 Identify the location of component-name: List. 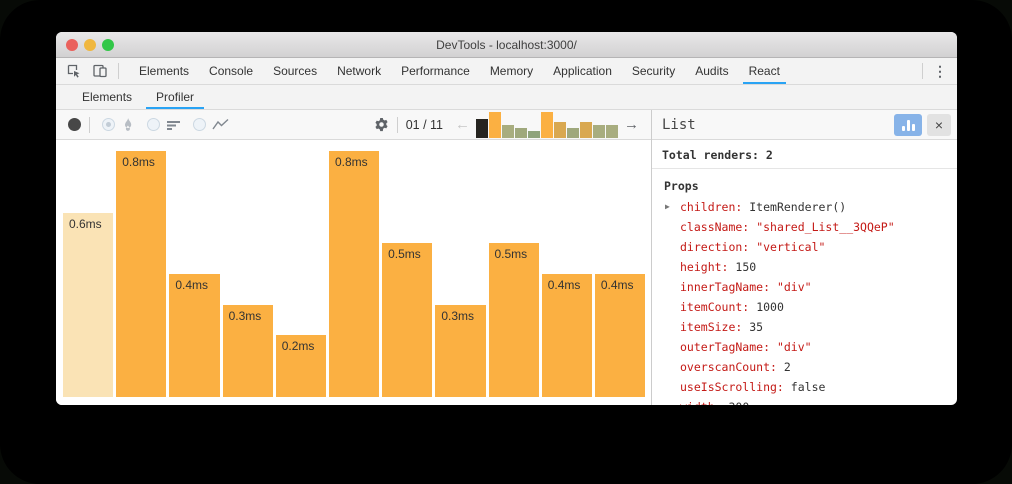
(679, 124).